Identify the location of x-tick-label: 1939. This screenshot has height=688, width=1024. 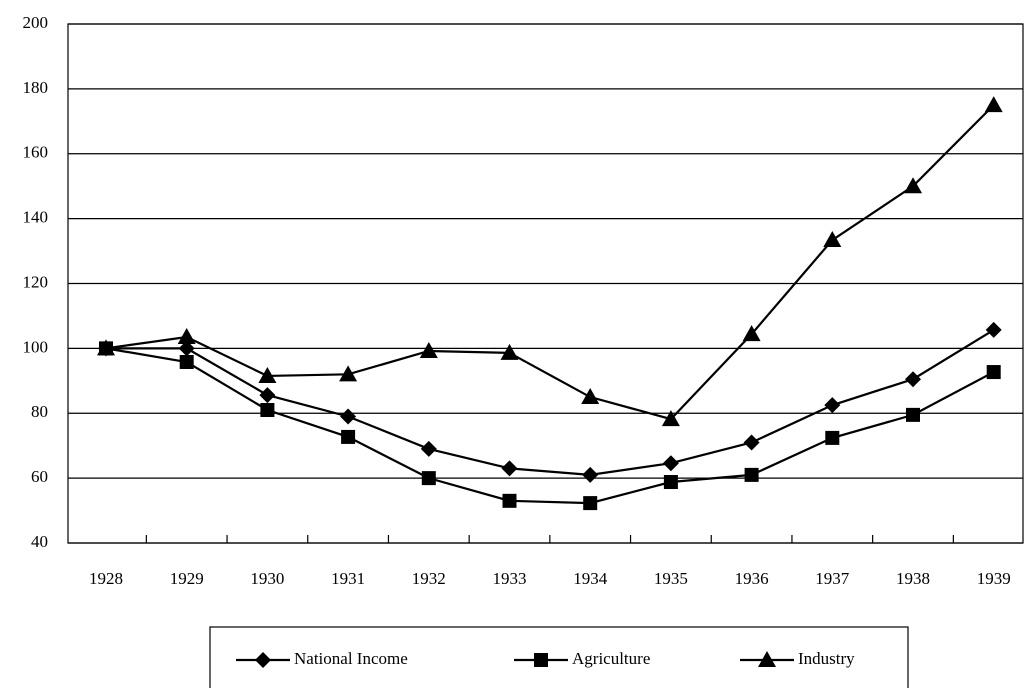
(994, 578).